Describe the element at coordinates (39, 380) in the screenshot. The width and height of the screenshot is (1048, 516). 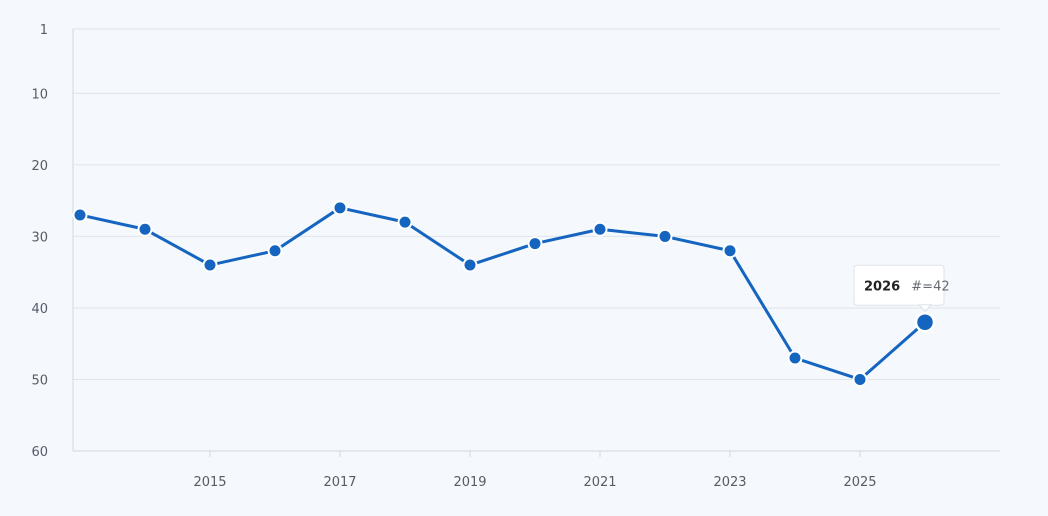
I see `y-tick-label: 50` at that location.